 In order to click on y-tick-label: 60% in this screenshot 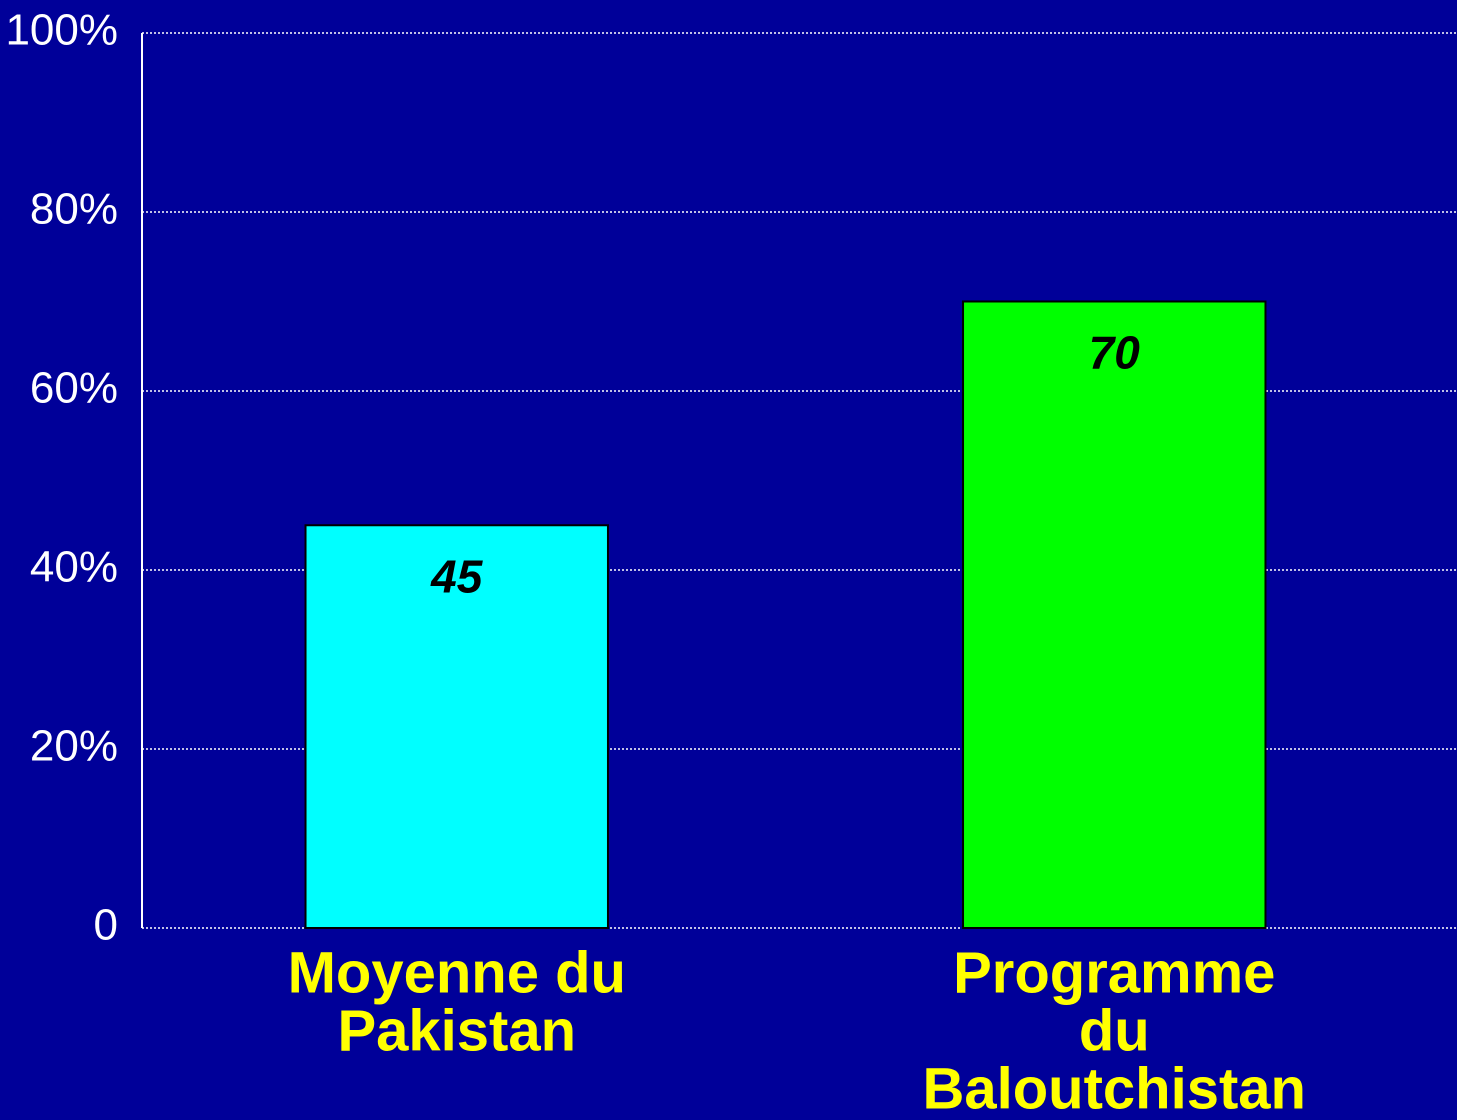, I will do `click(74, 388)`.